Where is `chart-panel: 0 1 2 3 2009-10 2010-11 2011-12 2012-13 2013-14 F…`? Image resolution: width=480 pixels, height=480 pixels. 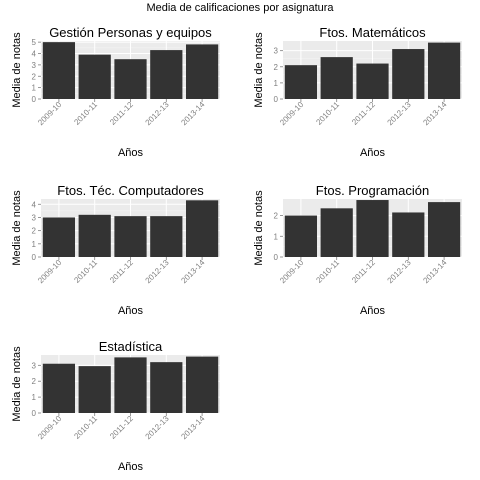 chart-panel: 0 1 2 3 2009-10 2010-11 2011-12 2012-13 2013-14 F… is located at coordinates (357, 92).